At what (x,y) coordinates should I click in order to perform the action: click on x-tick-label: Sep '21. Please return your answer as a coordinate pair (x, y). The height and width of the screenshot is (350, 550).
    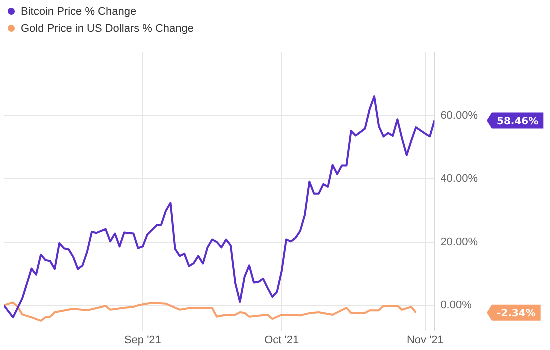
    Looking at the image, I should click on (143, 340).